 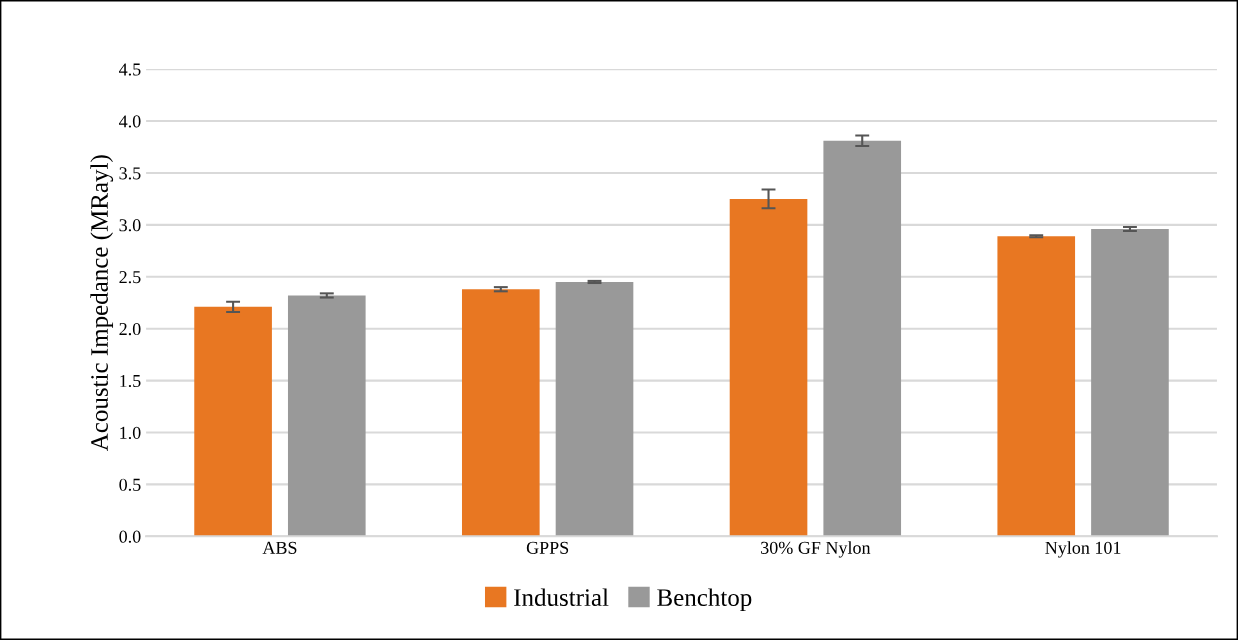 What do you see at coordinates (130, 69) in the screenshot?
I see `y-tick-label: 4.5` at bounding box center [130, 69].